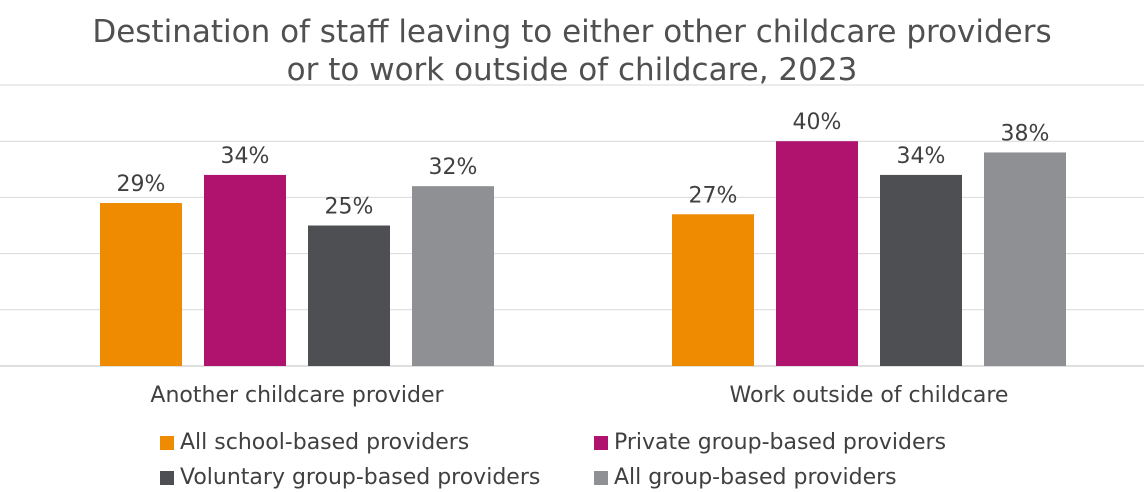  Describe the element at coordinates (755, 477) in the screenshot. I see `legend-label-3: All group-based providers` at that location.